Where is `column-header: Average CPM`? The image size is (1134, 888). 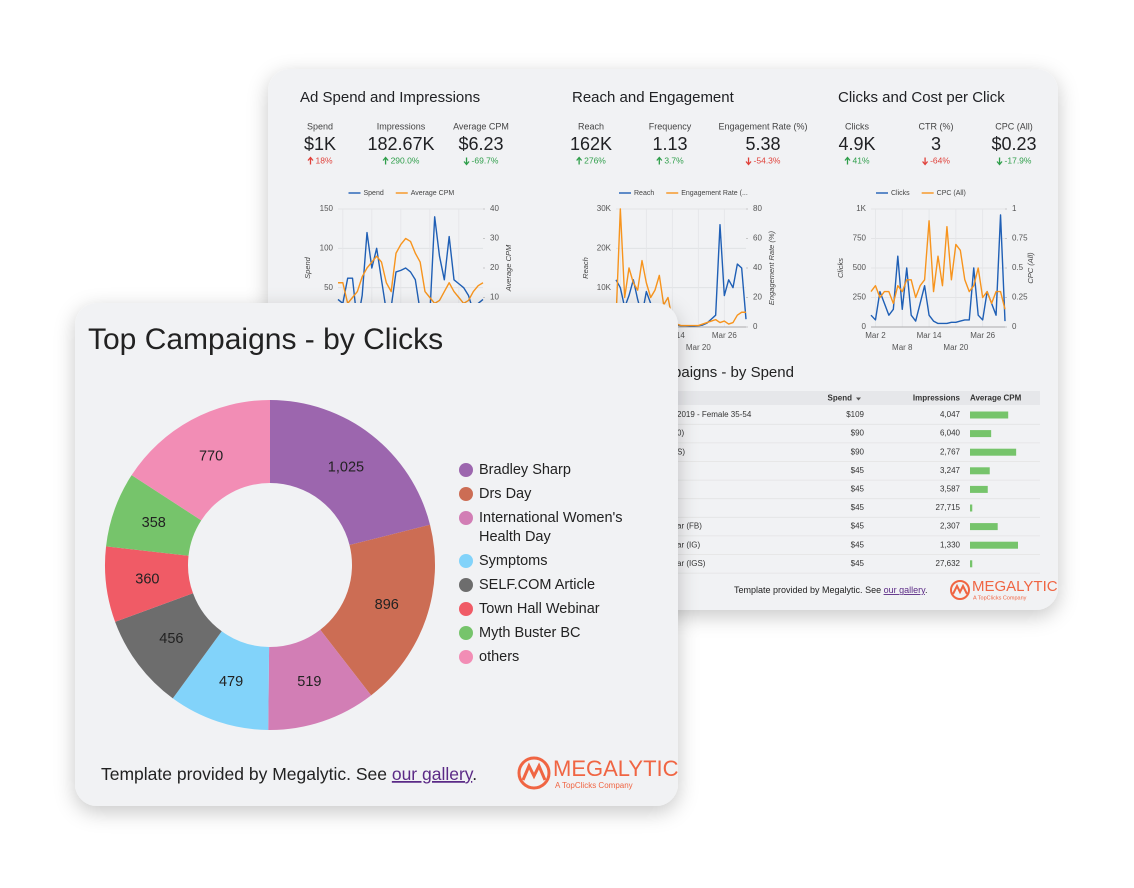 column-header: Average CPM is located at coordinates (996, 398).